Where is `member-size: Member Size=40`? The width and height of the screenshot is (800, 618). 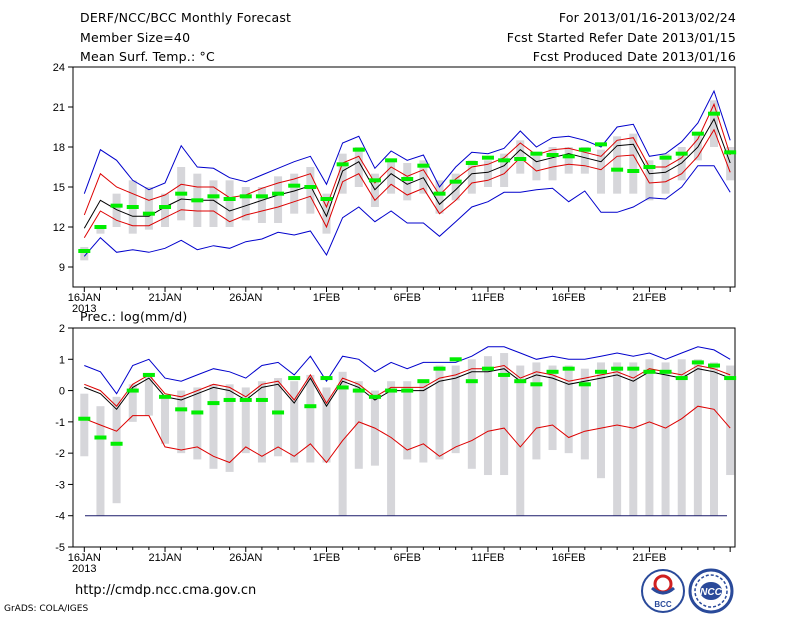 member-size: Member Size=40 is located at coordinates (135, 37).